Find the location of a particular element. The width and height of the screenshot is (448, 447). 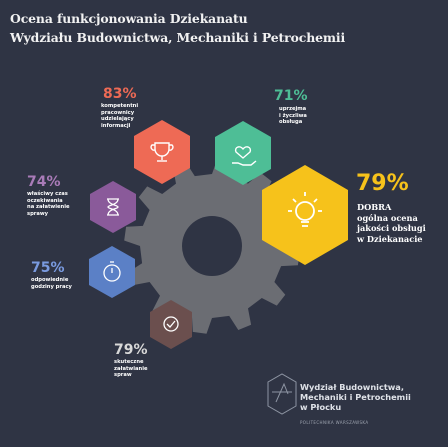

faculty-line: Mechaniki i Petrochemii is located at coordinates (355, 397).